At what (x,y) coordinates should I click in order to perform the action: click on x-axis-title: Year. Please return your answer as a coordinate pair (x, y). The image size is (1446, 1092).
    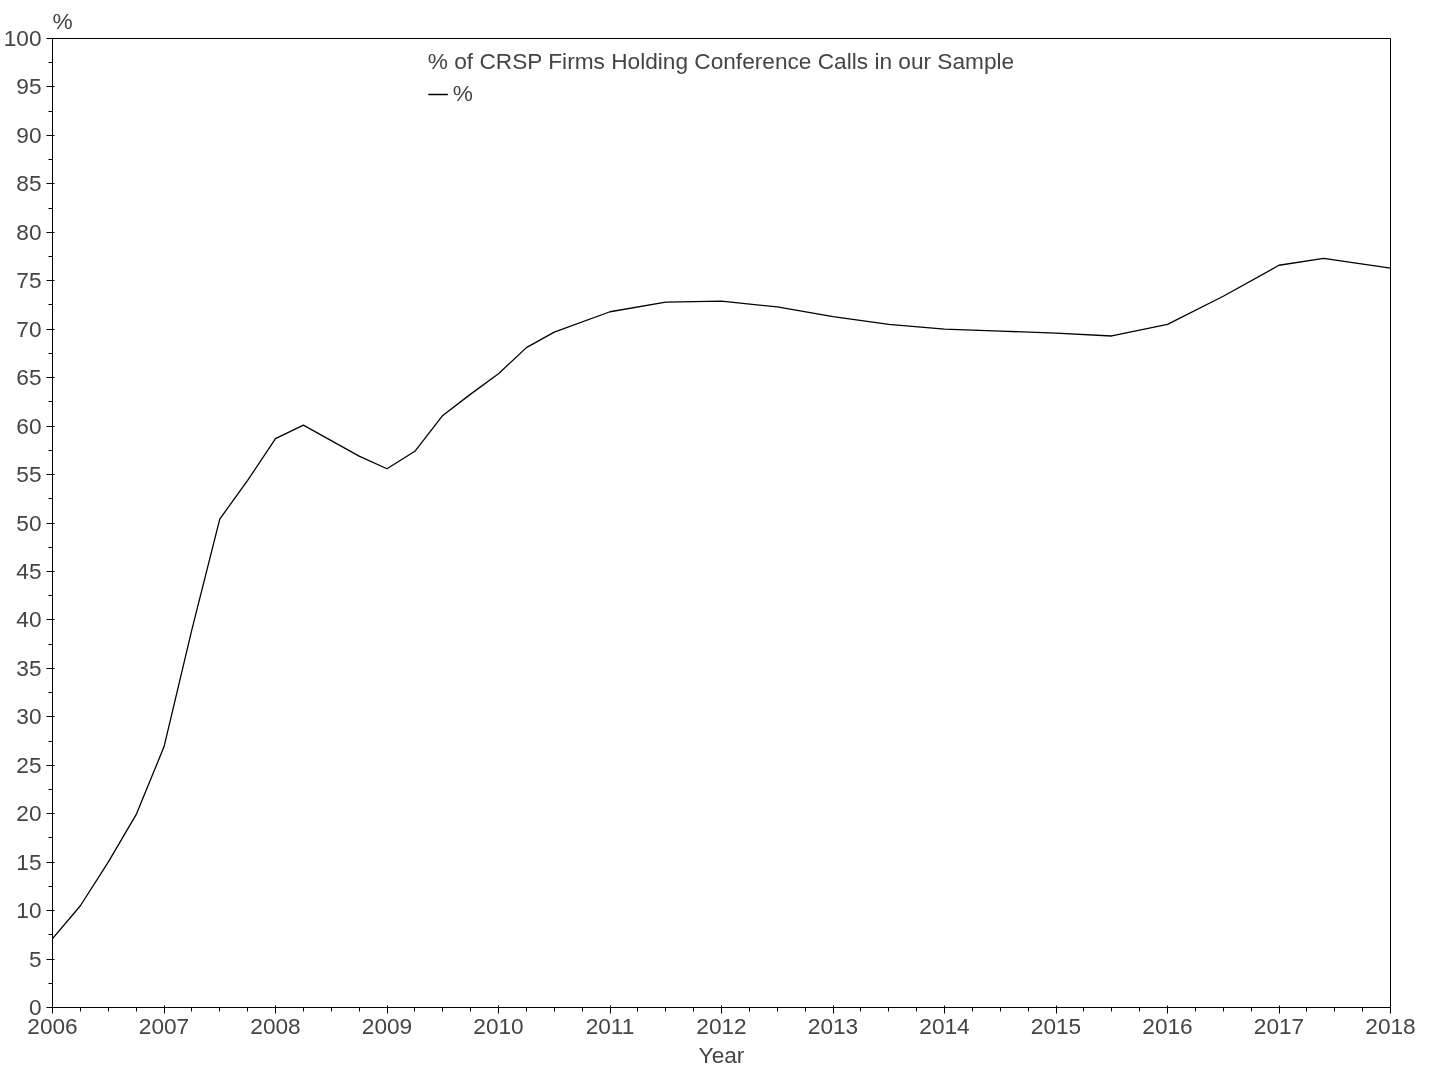
    Looking at the image, I should click on (721, 1054).